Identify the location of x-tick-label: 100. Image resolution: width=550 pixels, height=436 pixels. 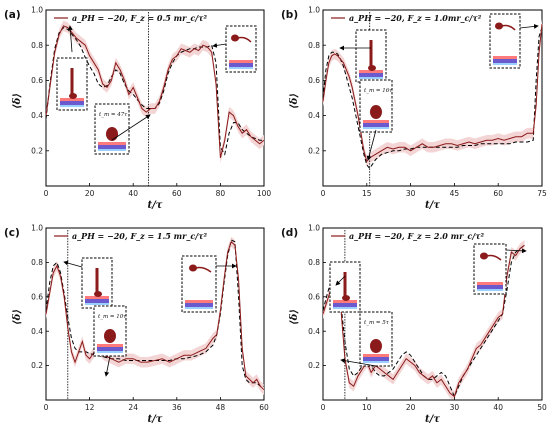
(264, 193).